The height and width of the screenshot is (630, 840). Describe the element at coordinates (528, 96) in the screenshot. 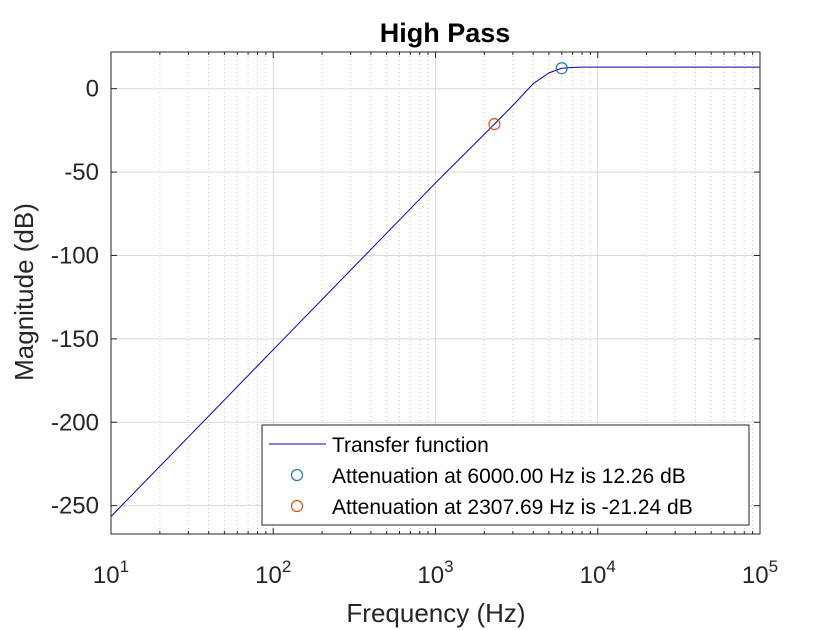

I see `marker-layer` at that location.